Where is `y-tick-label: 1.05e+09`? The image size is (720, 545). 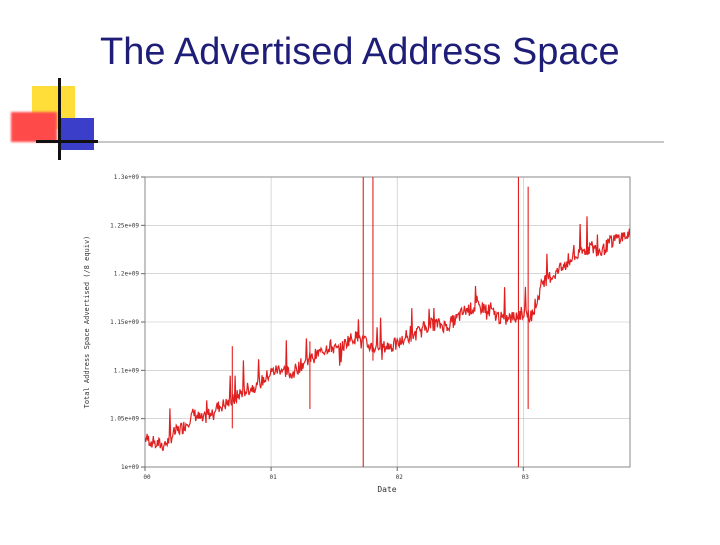
y-tick-label: 1.05e+09 is located at coordinates (124, 419).